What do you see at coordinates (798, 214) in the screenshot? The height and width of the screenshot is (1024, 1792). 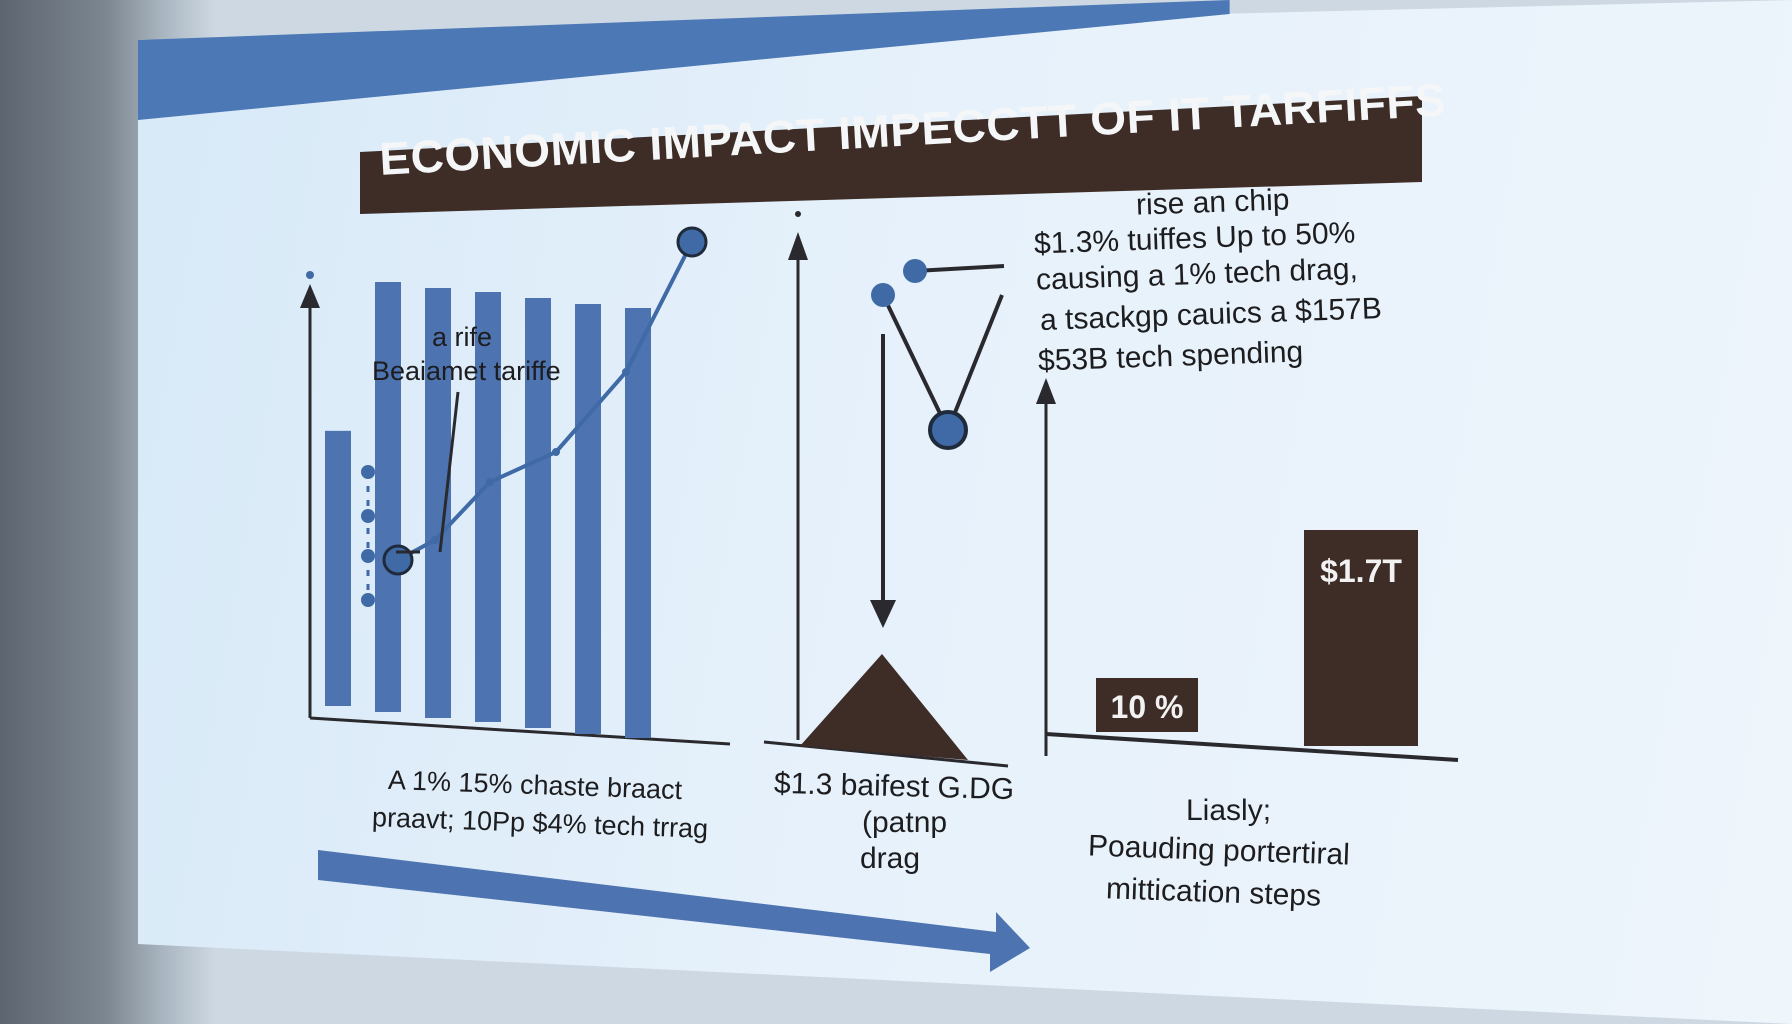 I see `chart2-axis-dot` at bounding box center [798, 214].